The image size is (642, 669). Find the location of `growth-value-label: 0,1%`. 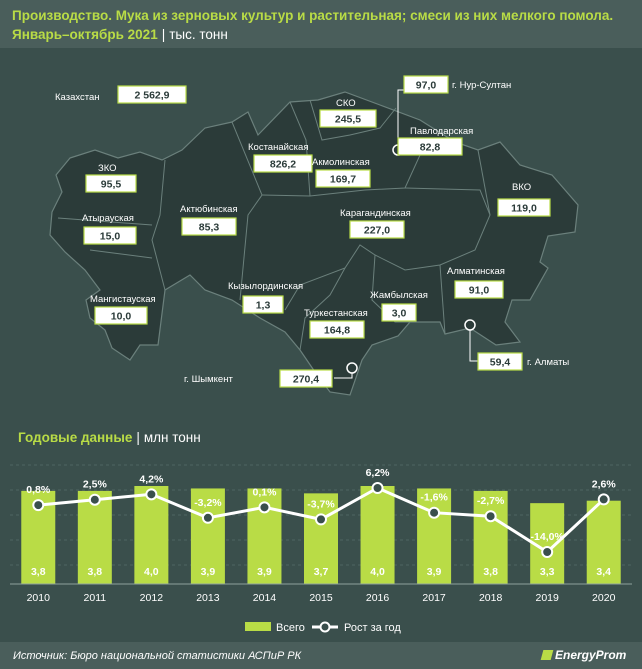

growth-value-label: 0,1% is located at coordinates (264, 492).